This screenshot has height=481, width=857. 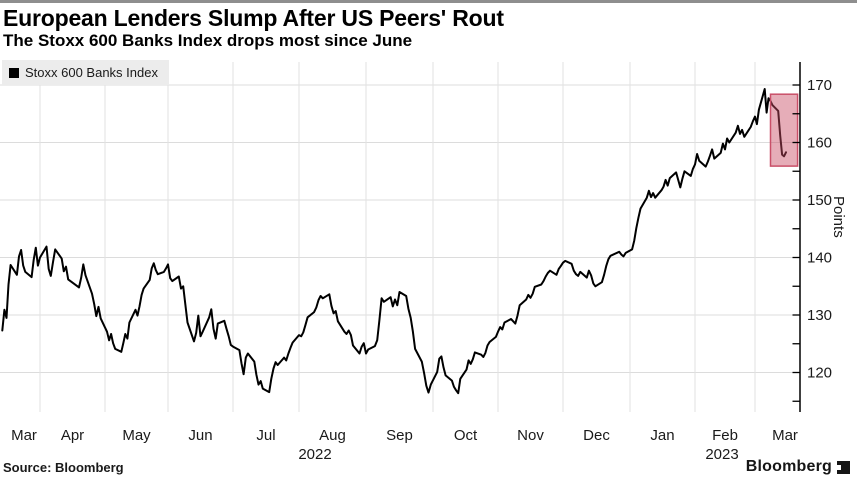 I want to click on x-month-label: Feb, so click(x=725, y=435).